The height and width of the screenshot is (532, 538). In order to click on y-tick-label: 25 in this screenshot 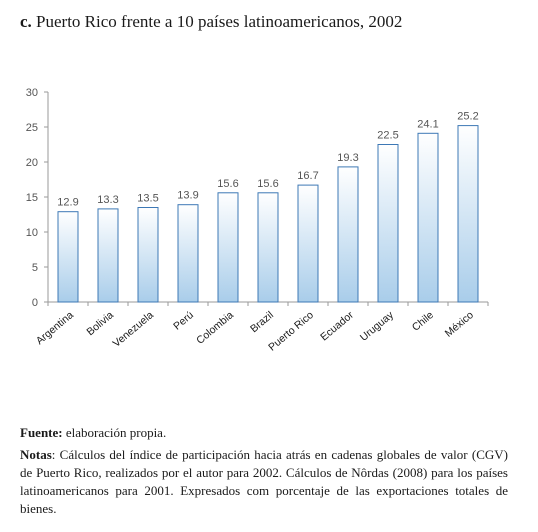, I will do `click(32, 128)`.